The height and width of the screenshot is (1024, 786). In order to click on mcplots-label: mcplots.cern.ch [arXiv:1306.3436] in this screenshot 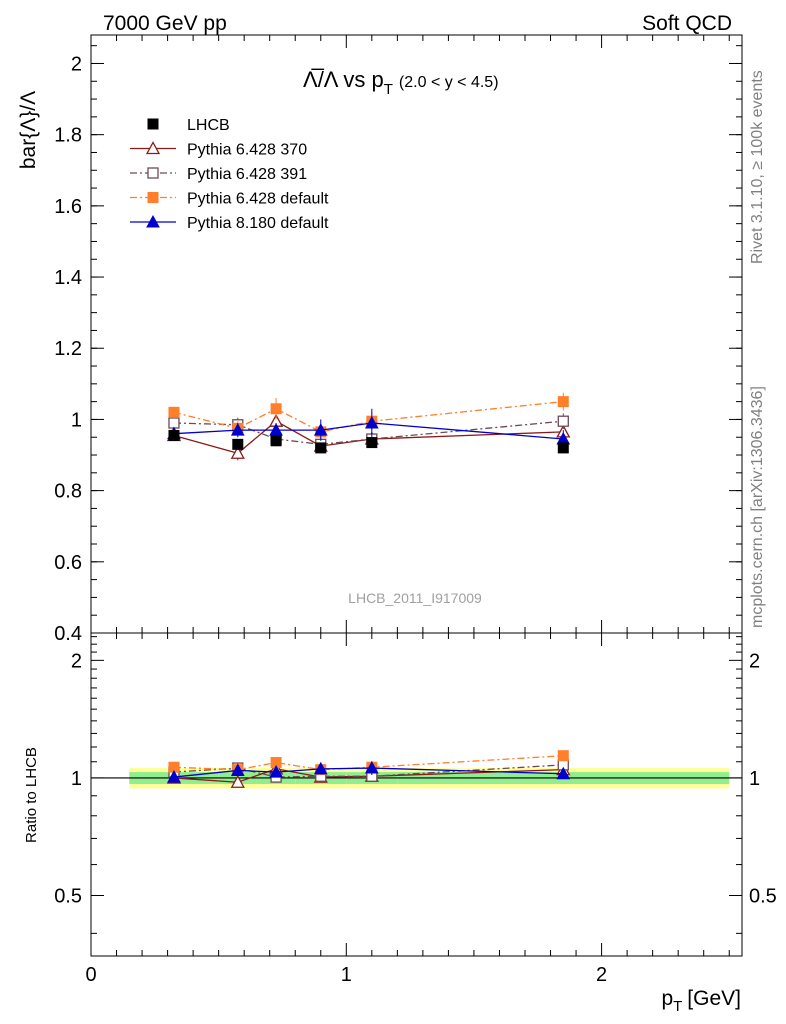, I will do `click(757, 507)`.